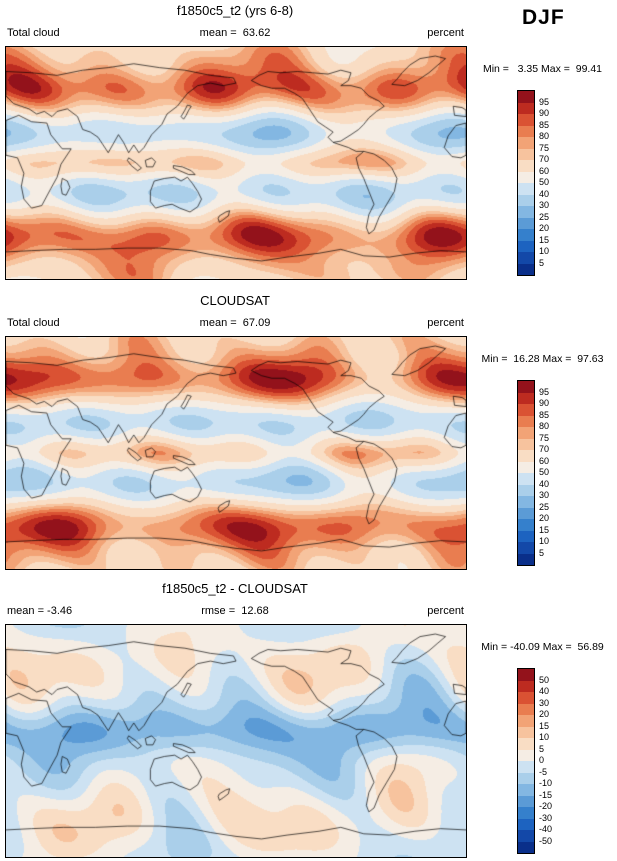 The image size is (617, 861). I want to click on mean-label: mean = -3.46, so click(40, 611).